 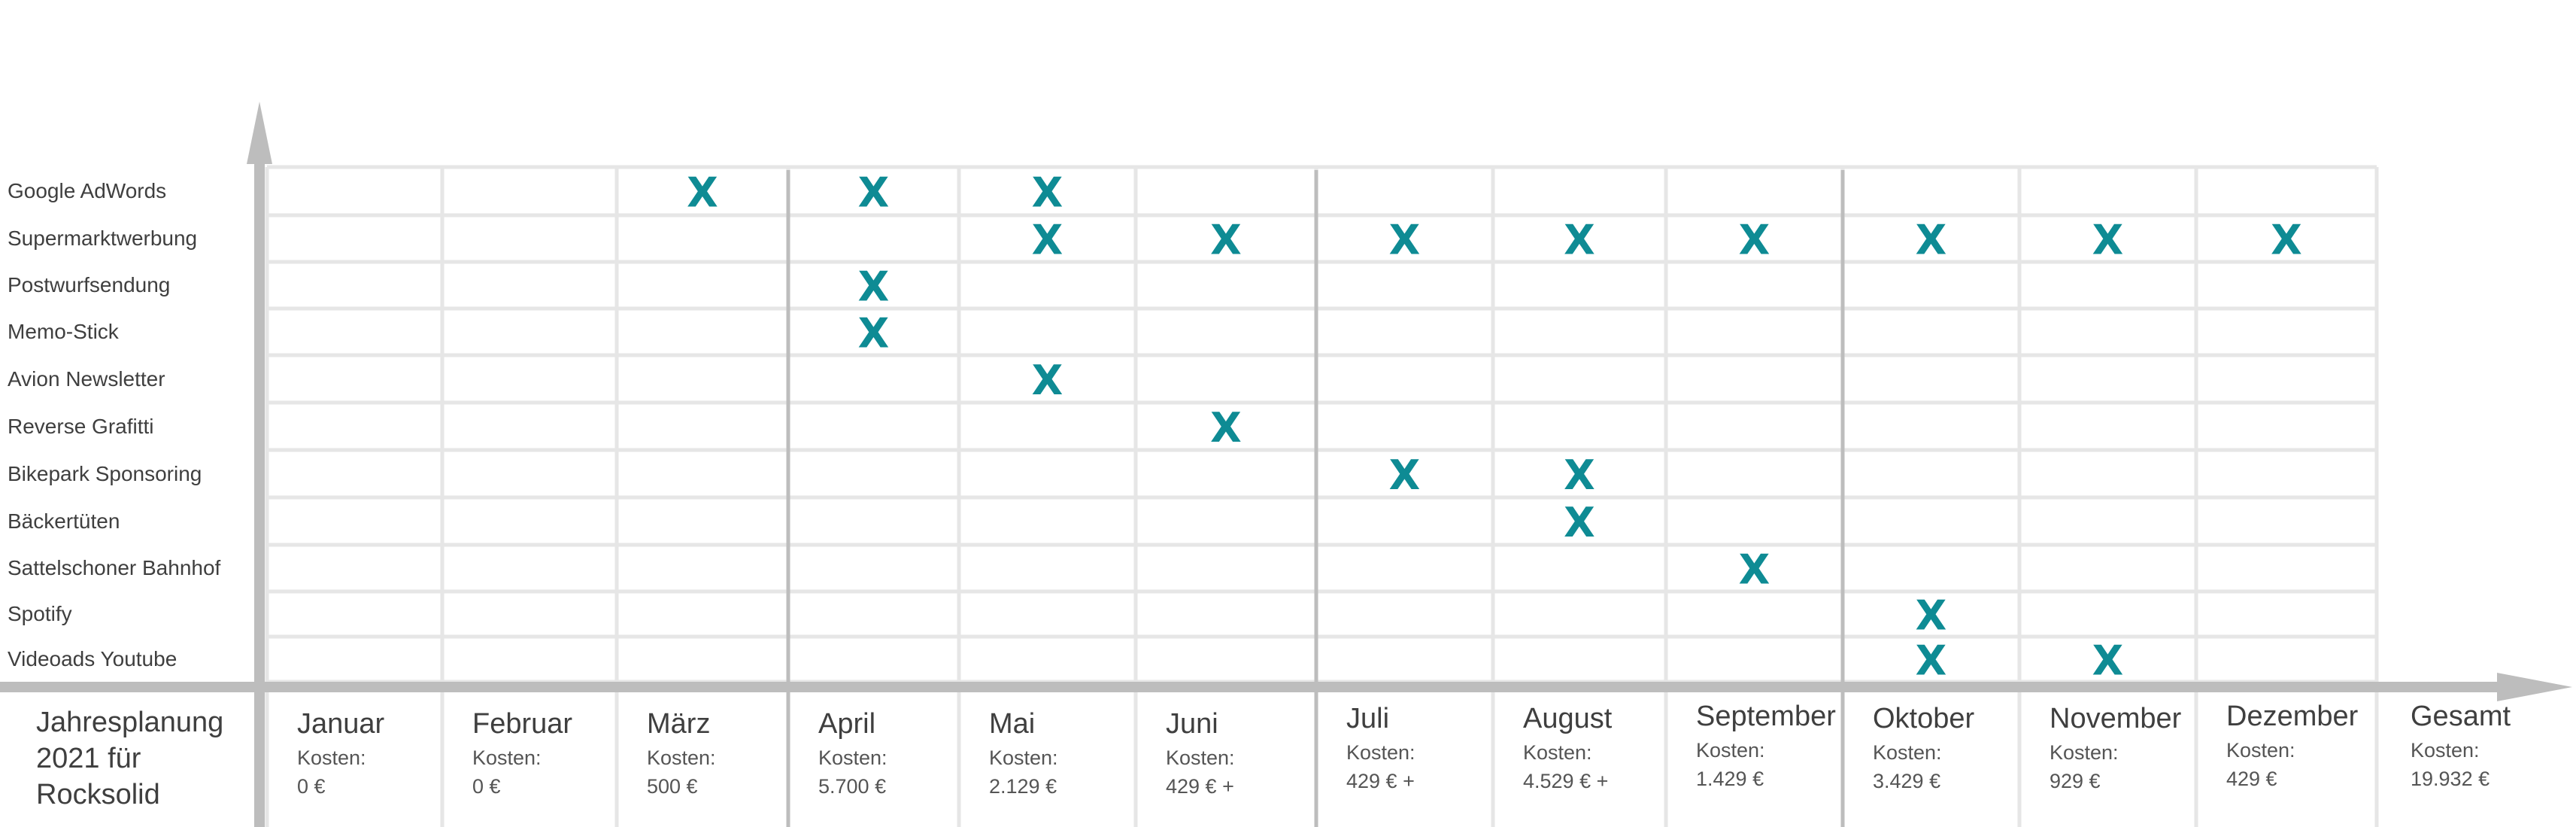 What do you see at coordinates (64, 521) in the screenshot?
I see `row-label: Bäckertüten` at bounding box center [64, 521].